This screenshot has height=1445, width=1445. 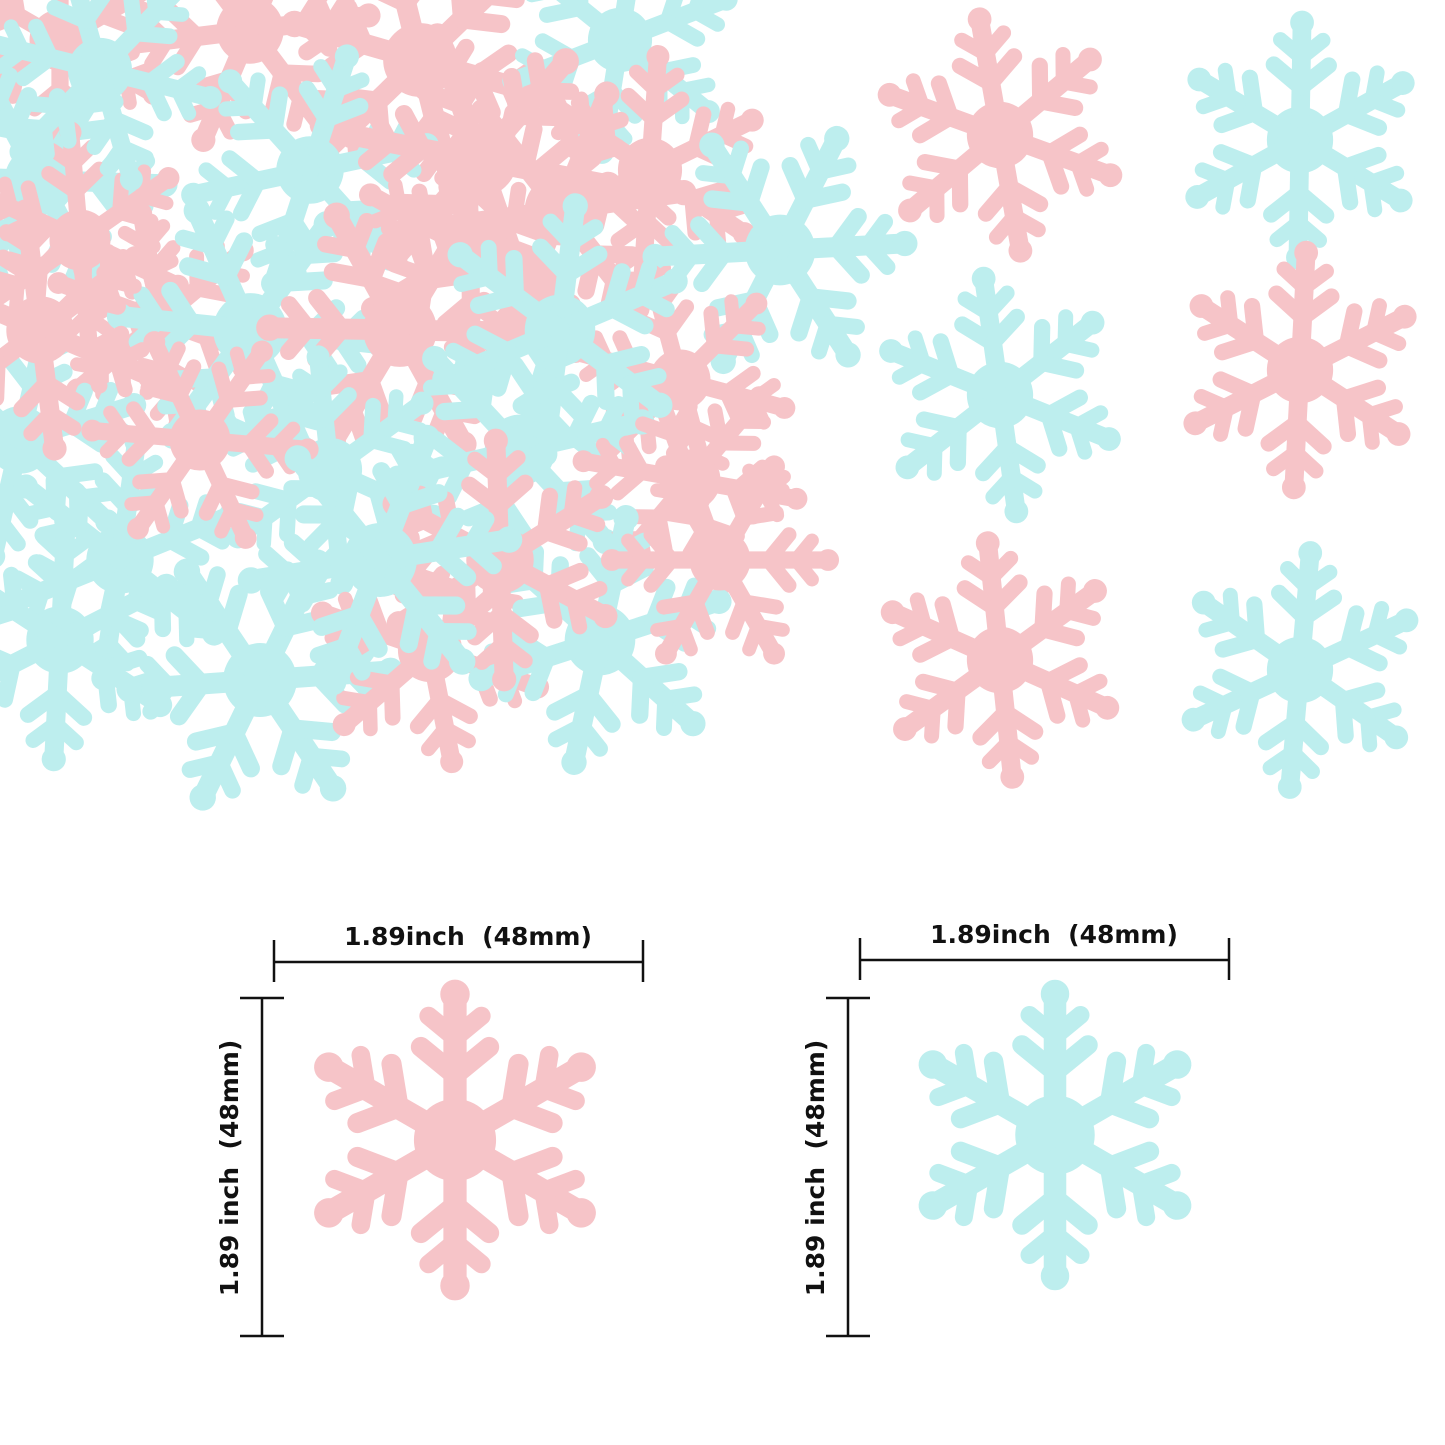 What do you see at coordinates (815, 1168) in the screenshot?
I see `blue-height-label: 1.89 inch (48mm)` at bounding box center [815, 1168].